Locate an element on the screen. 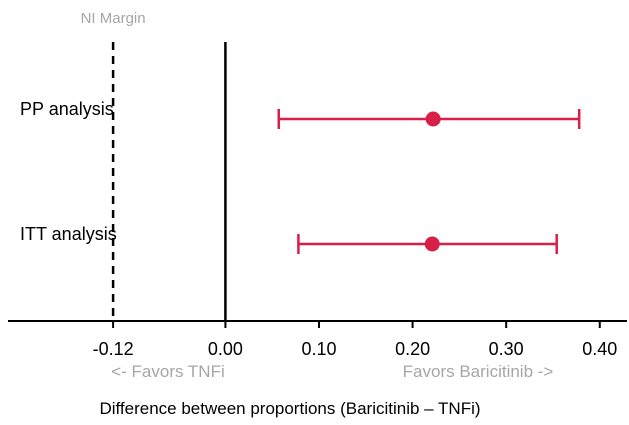 The height and width of the screenshot is (425, 629). favors-tnfi-label: <- Favors TNFi is located at coordinates (168, 371).